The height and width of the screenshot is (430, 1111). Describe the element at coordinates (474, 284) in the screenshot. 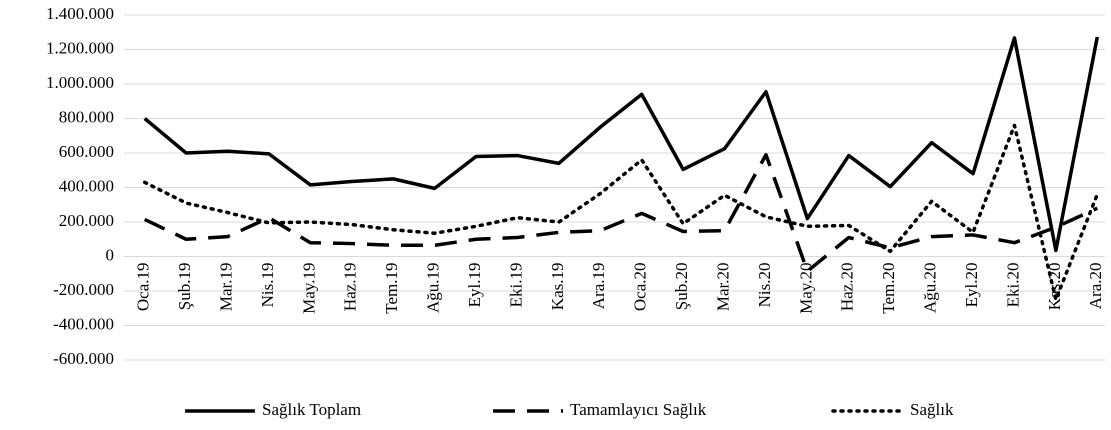

I see `x-tick-label: Eyl.19` at that location.